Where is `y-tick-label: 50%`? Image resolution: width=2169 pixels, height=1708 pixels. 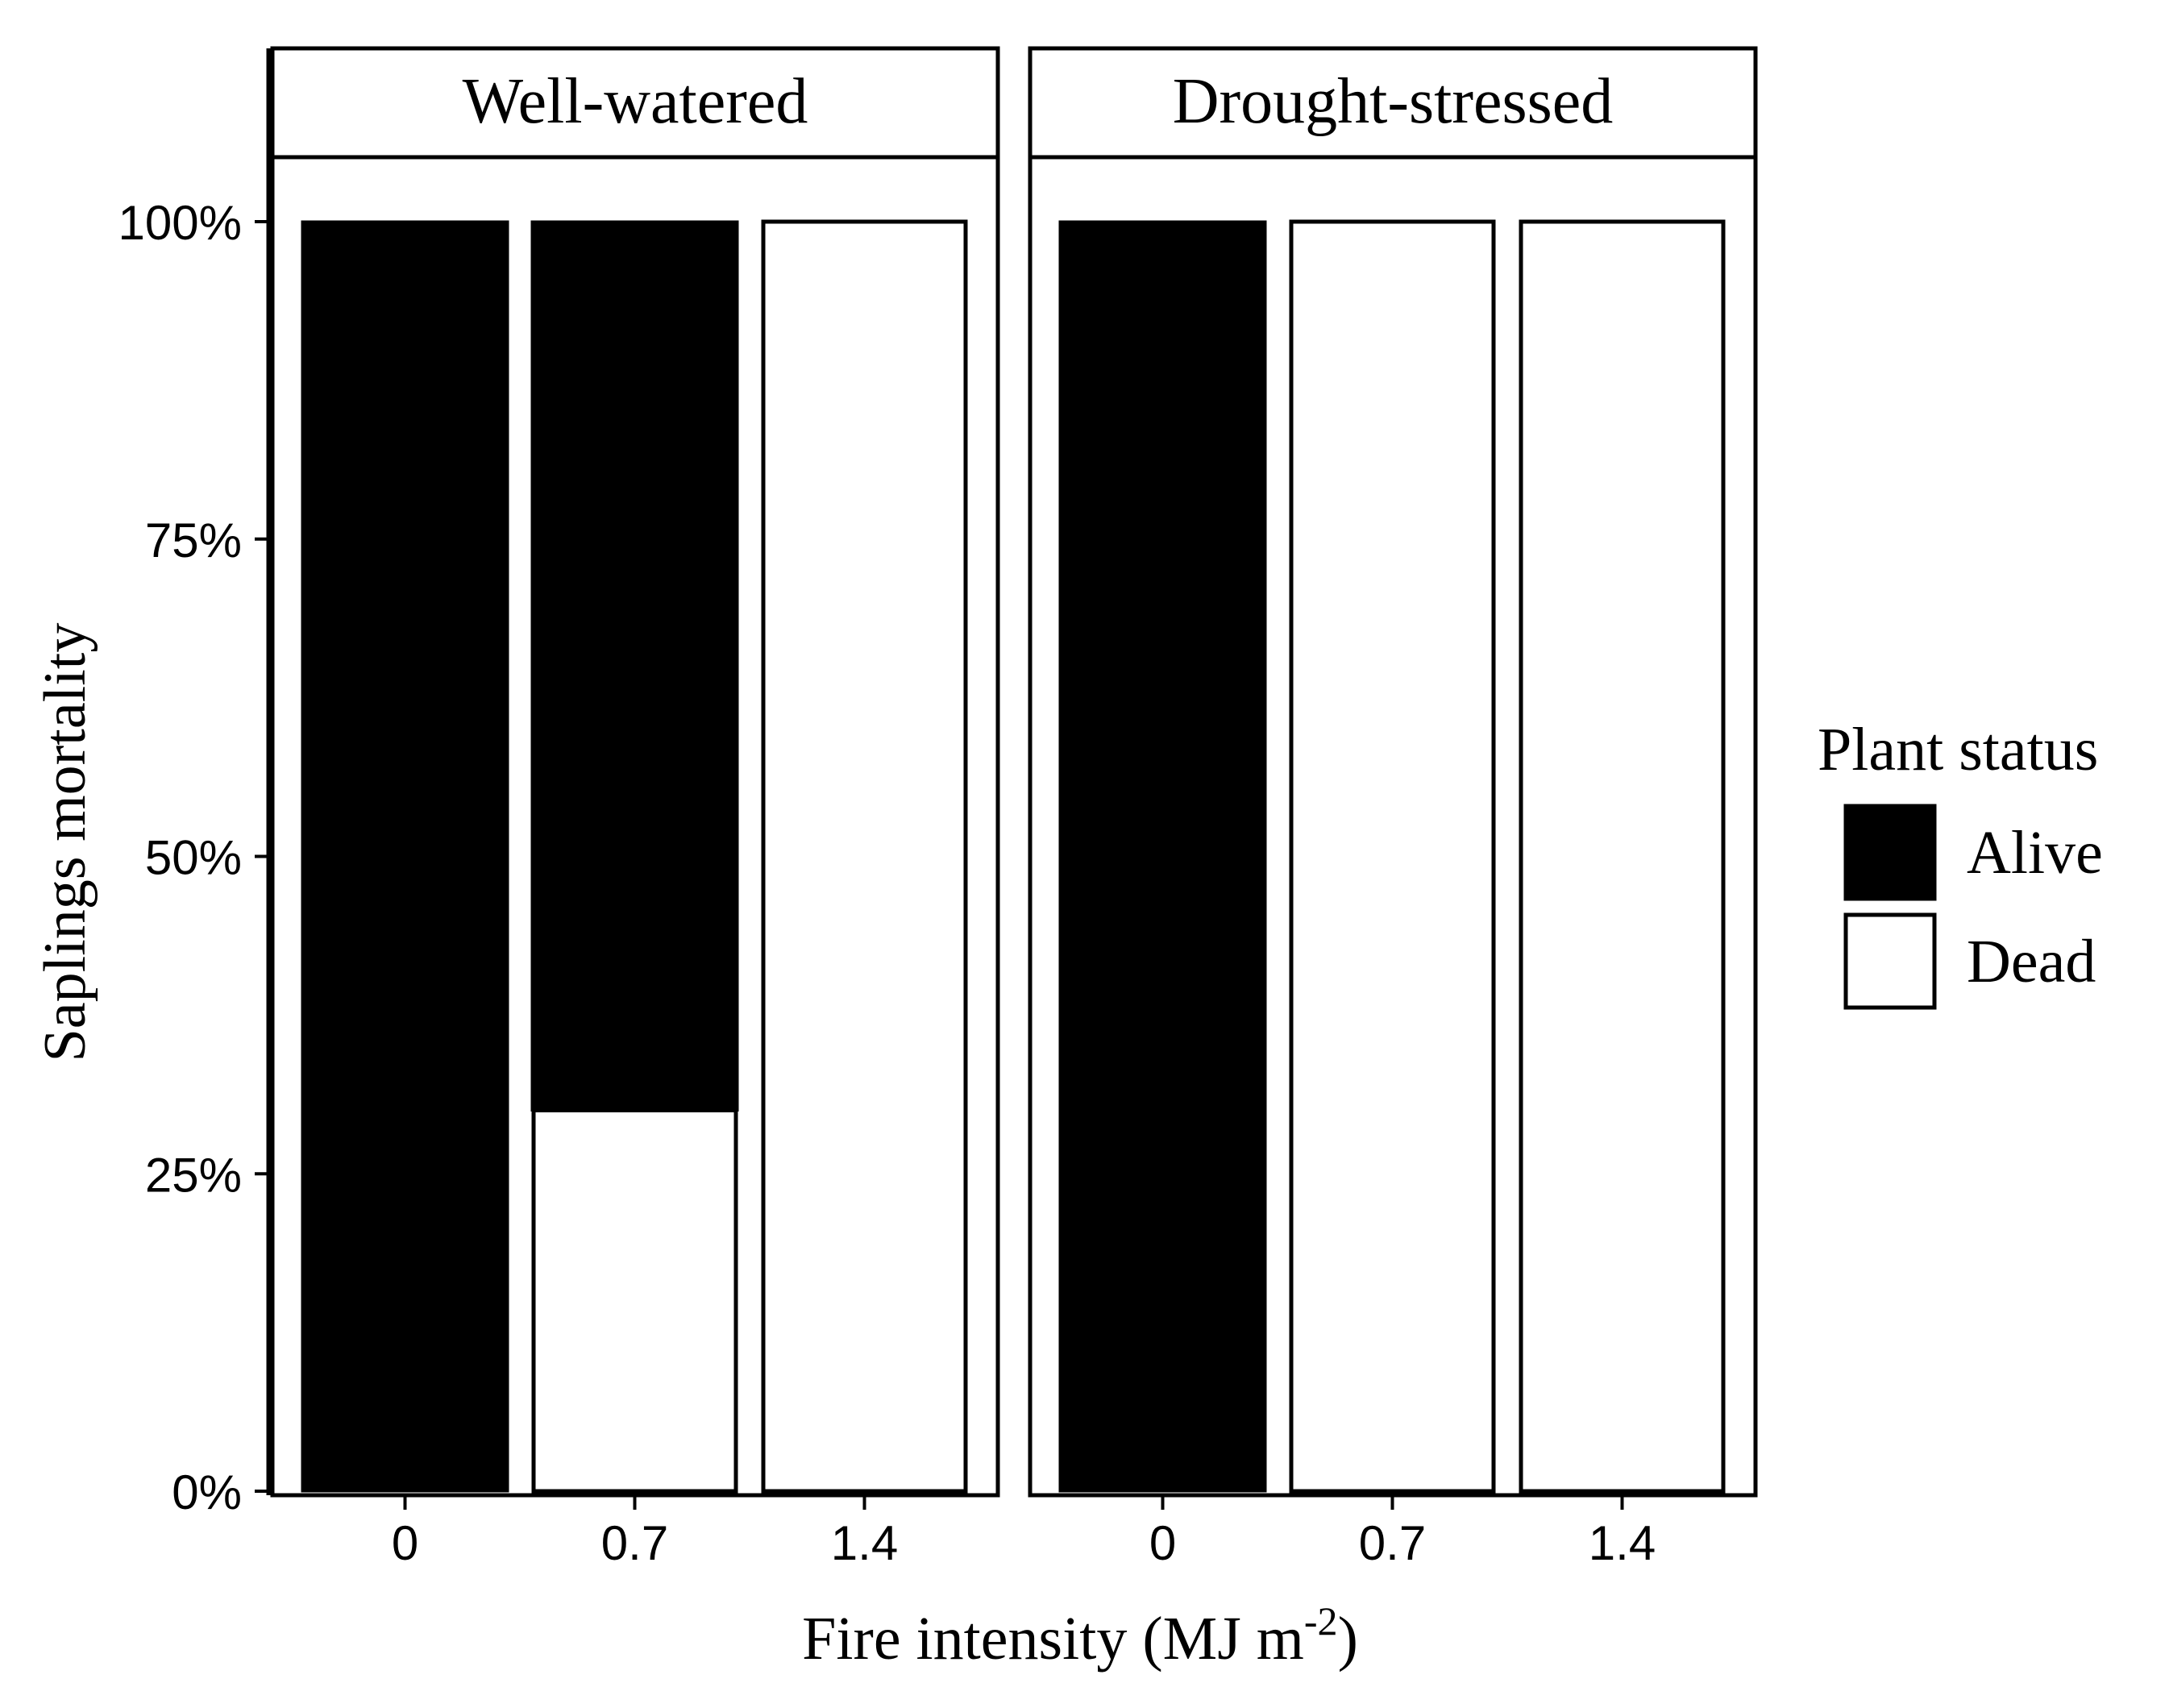
y-tick-label: 50% is located at coordinates (193, 858).